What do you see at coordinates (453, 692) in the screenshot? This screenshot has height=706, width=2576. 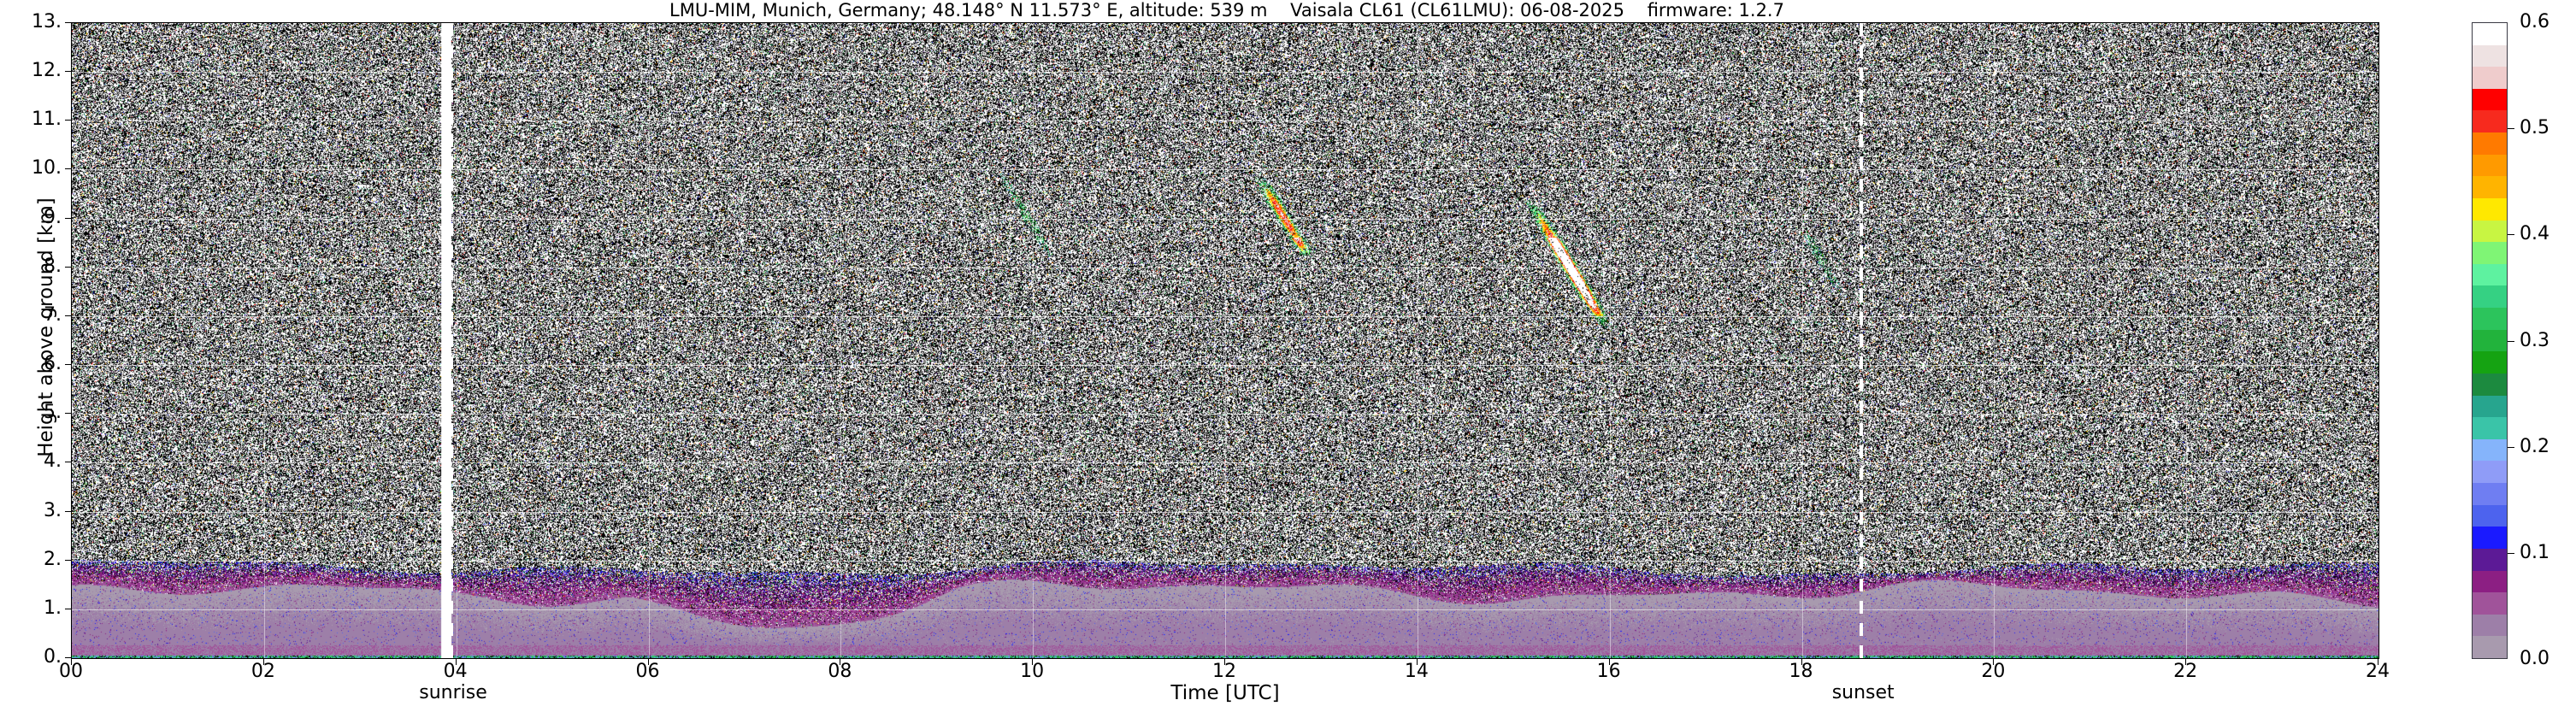 I see `sunrise-label: sunrise` at bounding box center [453, 692].